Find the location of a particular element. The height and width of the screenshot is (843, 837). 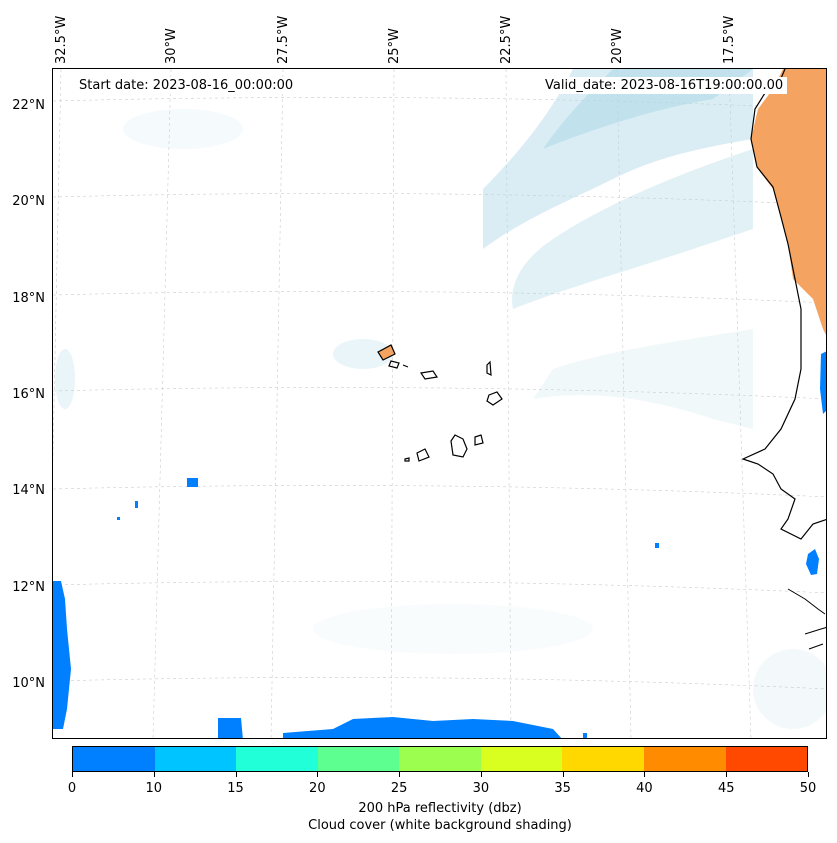

colorbar-title: 200 hPa reflectivity (dbz) is located at coordinates (440, 808).